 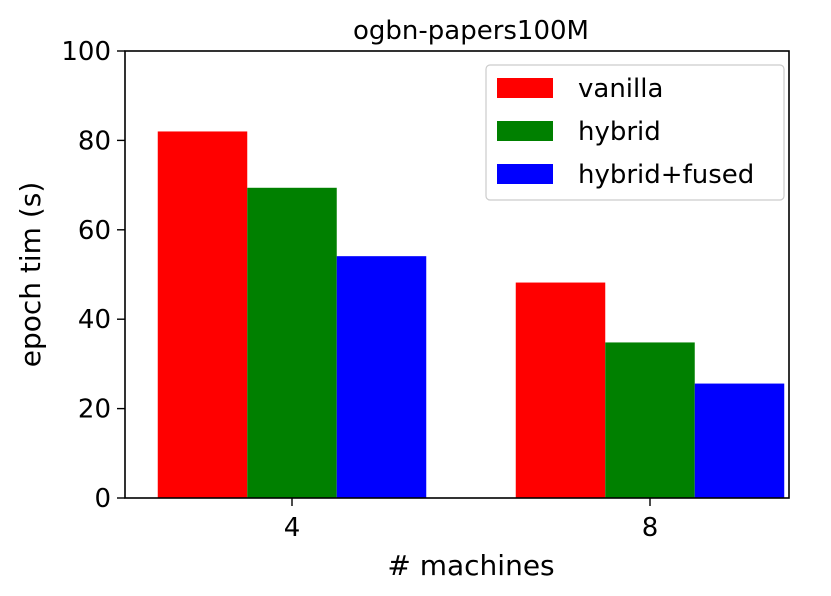 I want to click on y-tick-label: 20, so click(x=94, y=410).